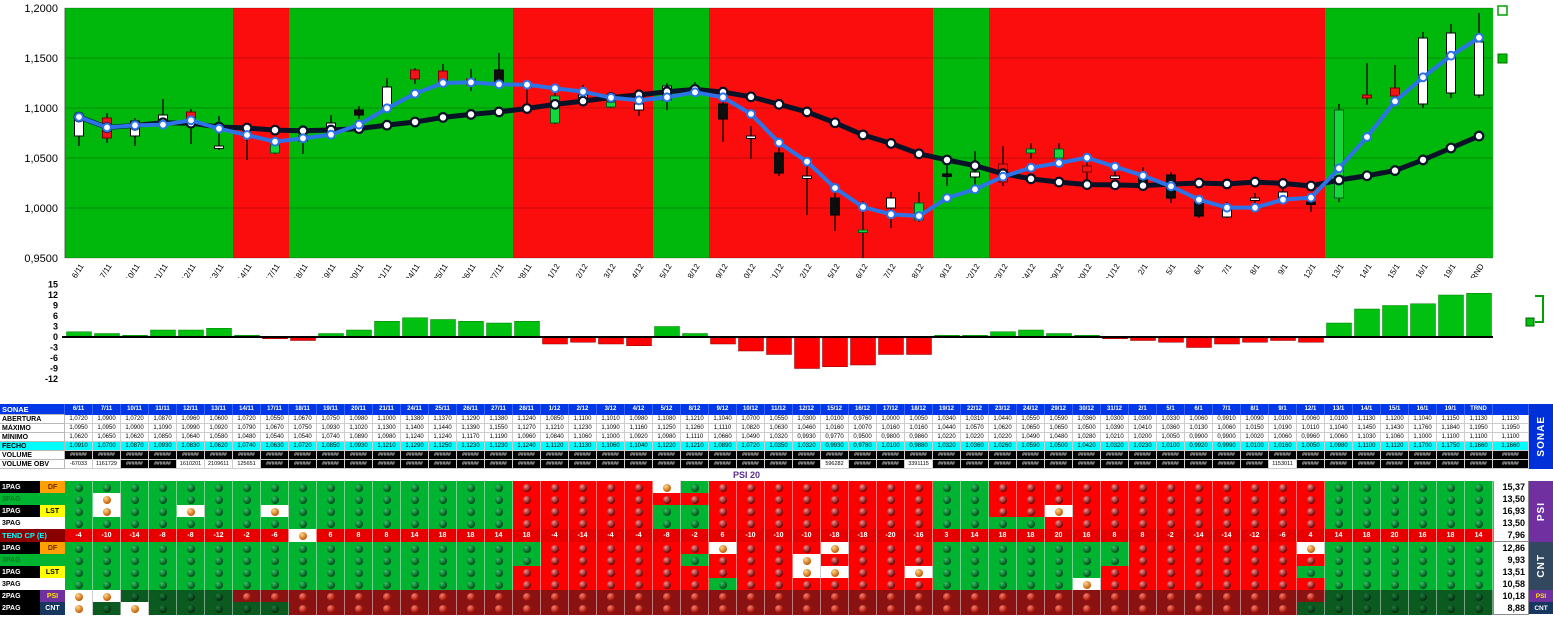 The width and height of the screenshot is (1553, 620). I want to click on quote-cell: 1,1290, so click(471, 419).